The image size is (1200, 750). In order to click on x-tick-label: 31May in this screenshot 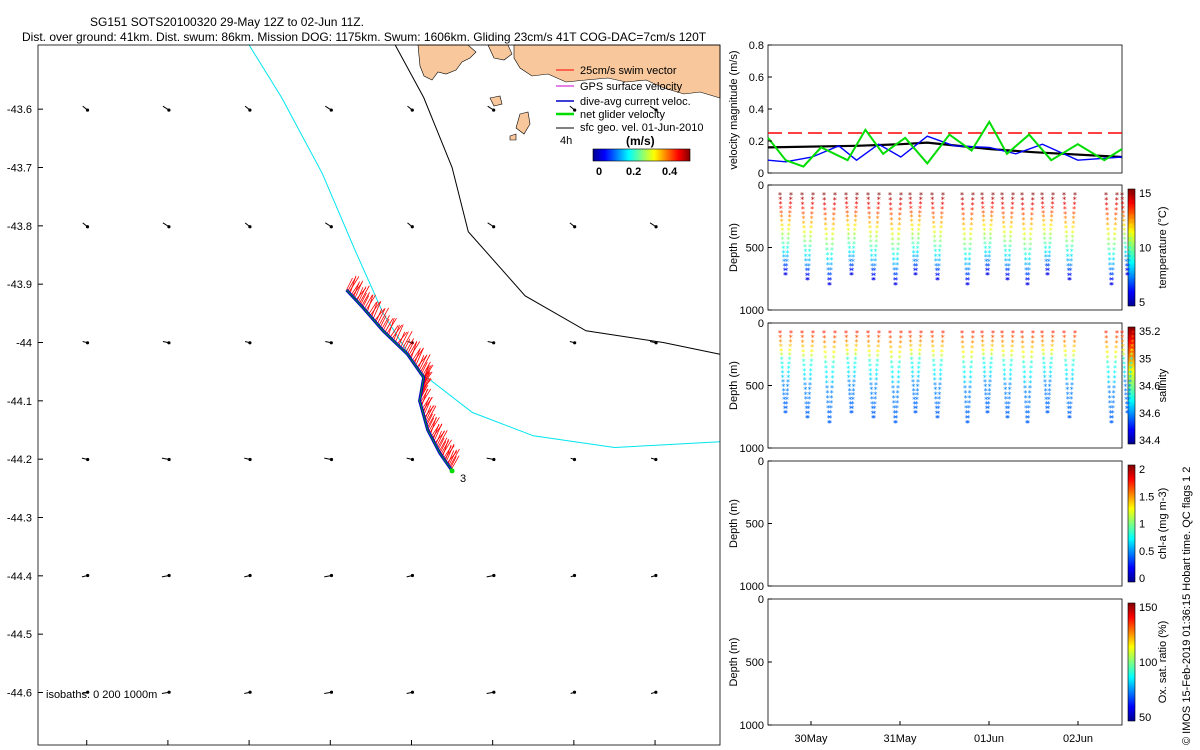, I will do `click(900, 739)`.